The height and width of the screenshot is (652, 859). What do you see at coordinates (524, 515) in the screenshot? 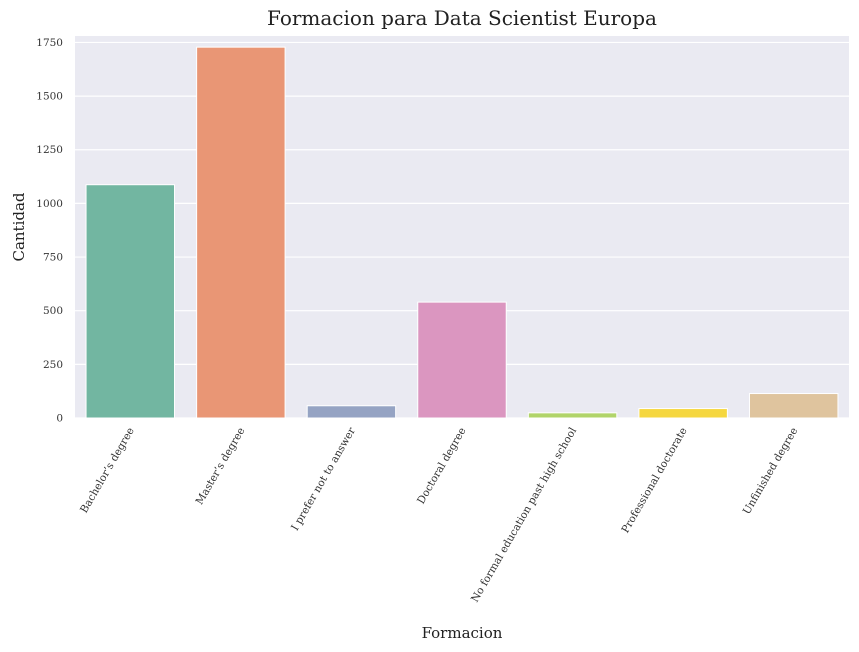
I see `x-tick-label: No formal education past high school` at bounding box center [524, 515].